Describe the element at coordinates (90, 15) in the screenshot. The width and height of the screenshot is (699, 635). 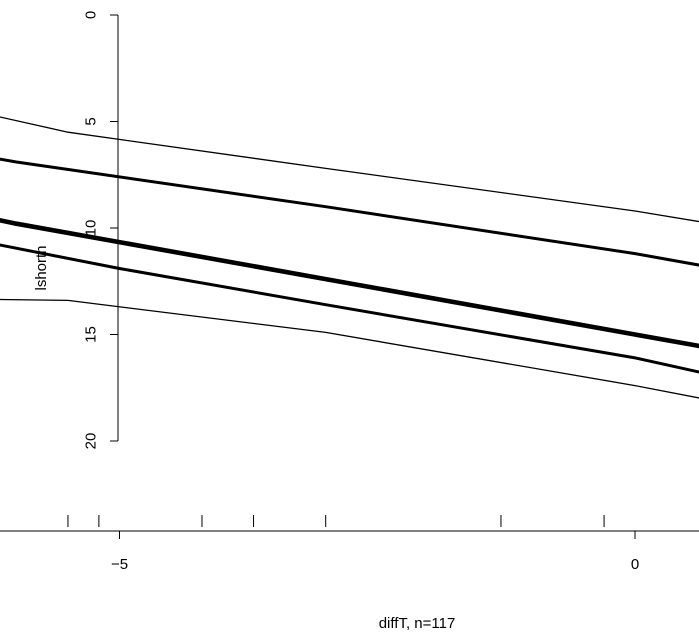
I see `y-tick-label: 0` at that location.